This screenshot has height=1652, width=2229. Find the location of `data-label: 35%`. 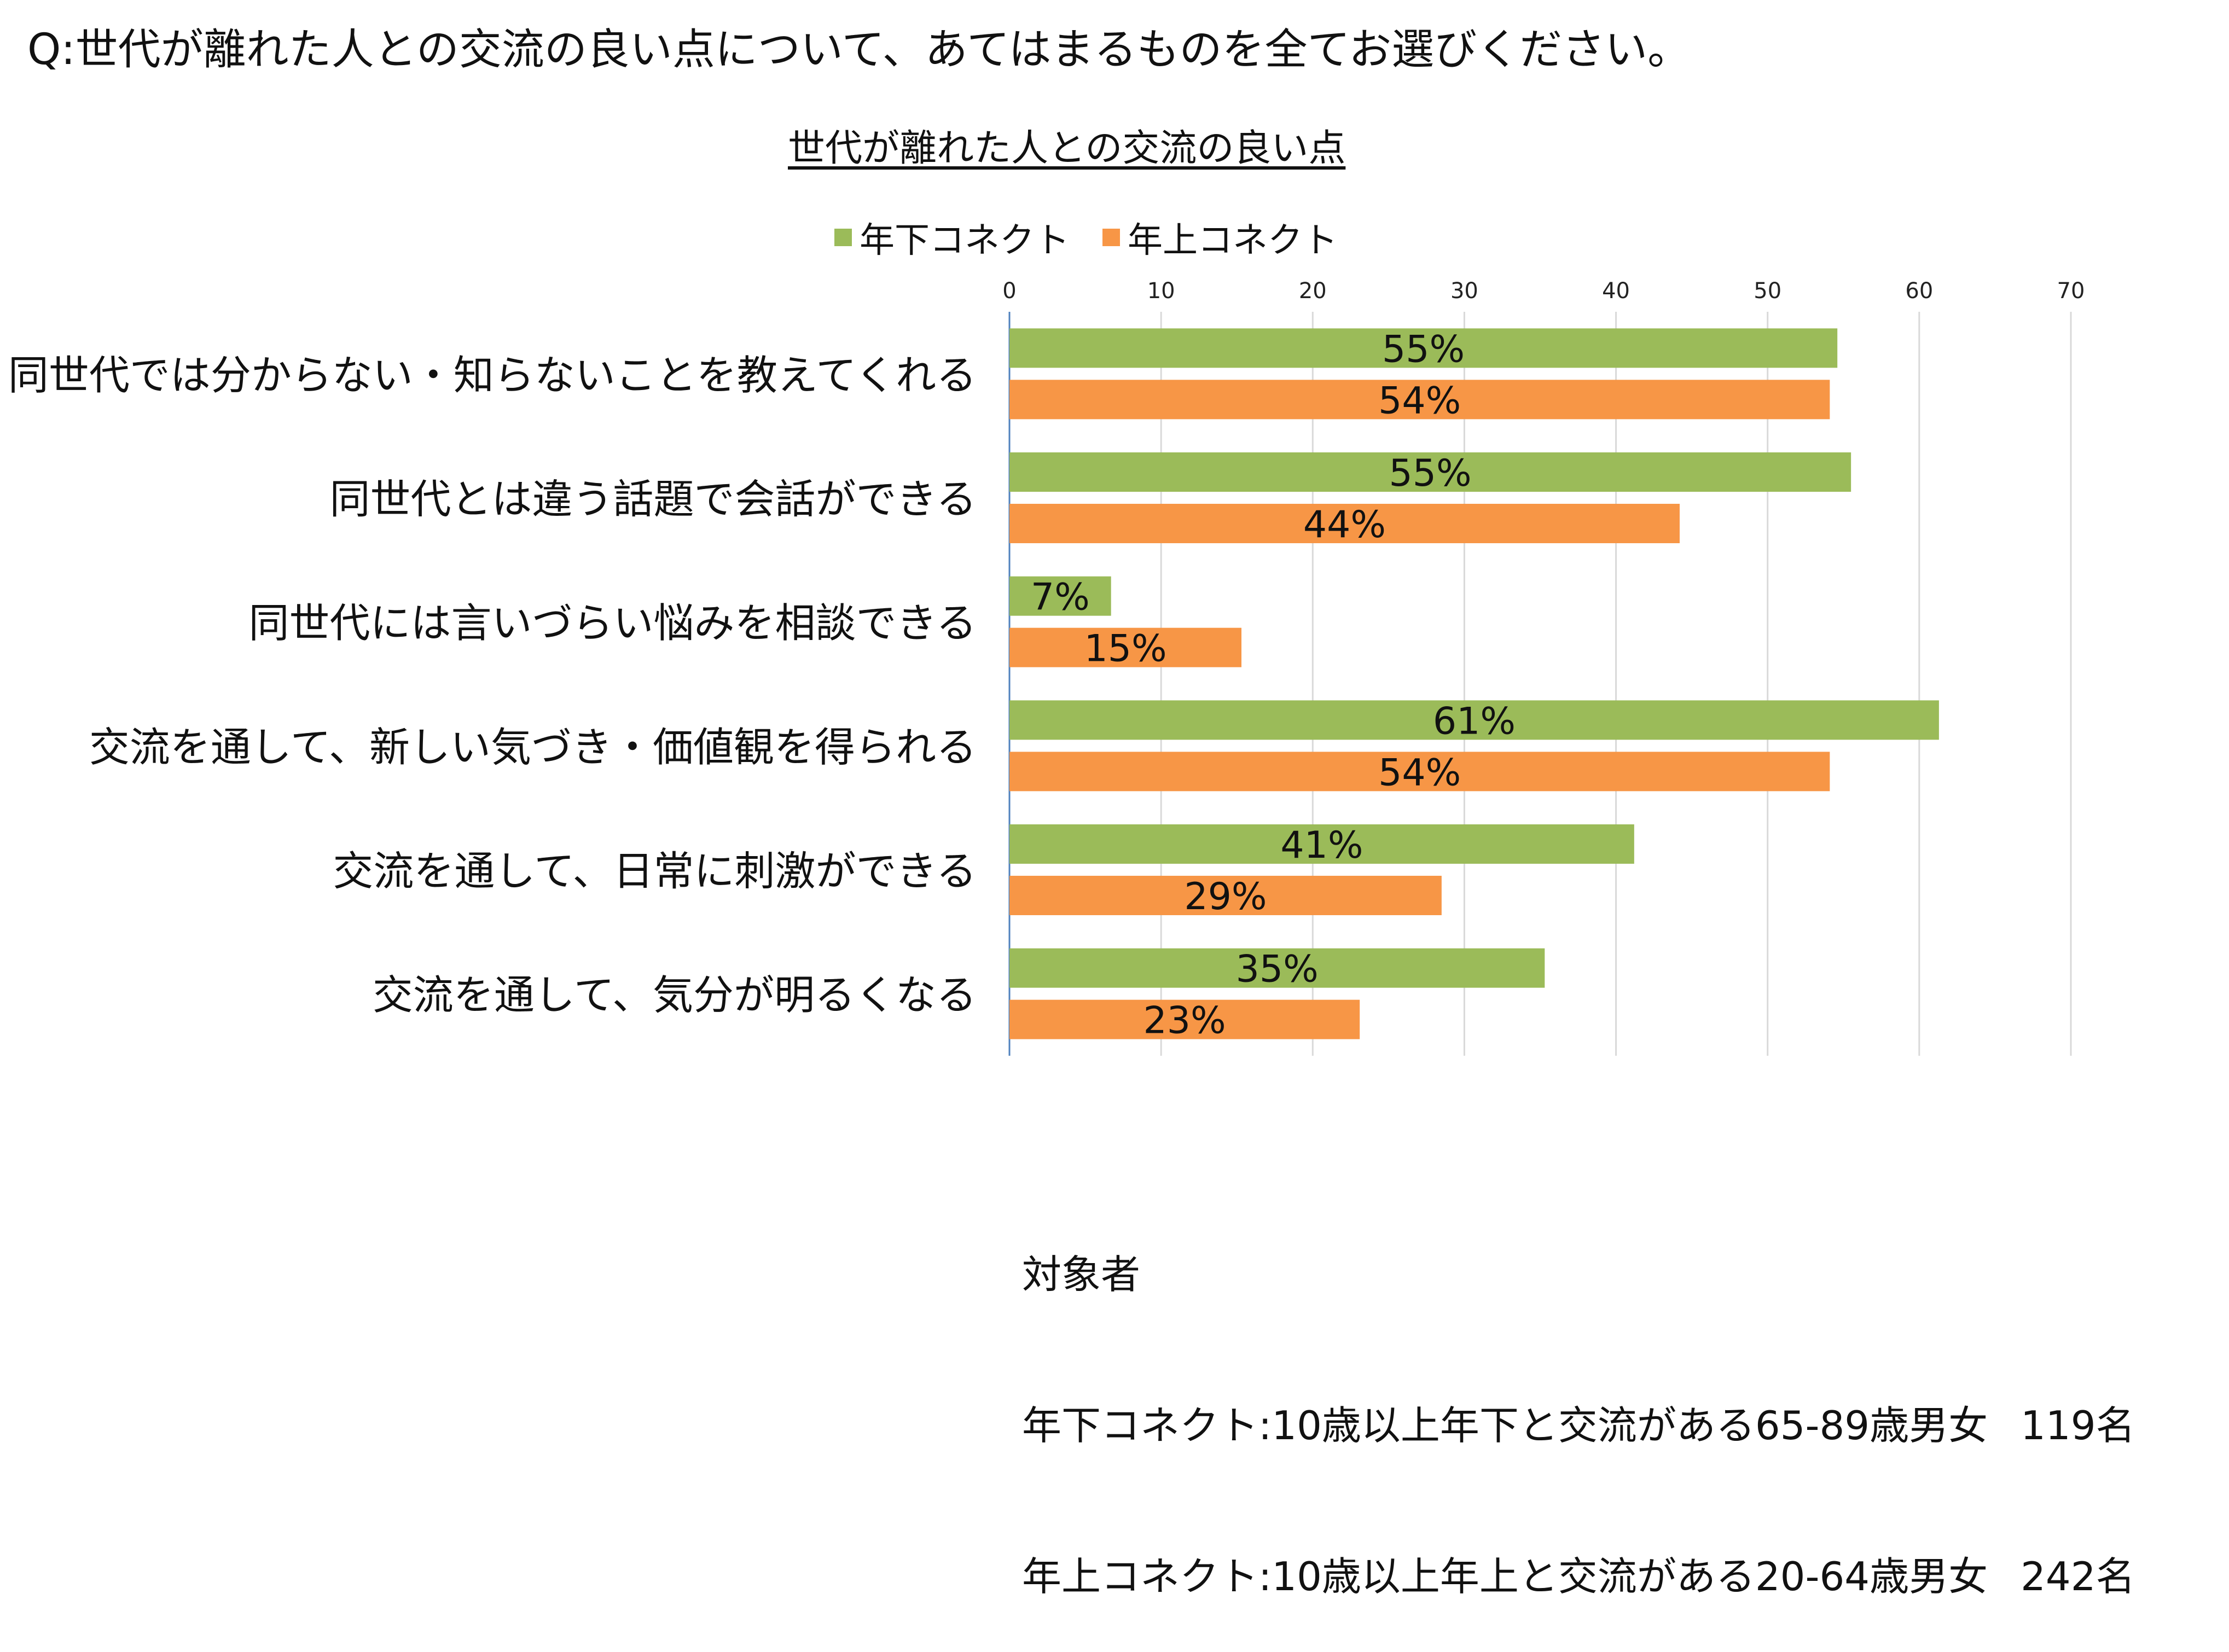

data-label: 35% is located at coordinates (1277, 969).